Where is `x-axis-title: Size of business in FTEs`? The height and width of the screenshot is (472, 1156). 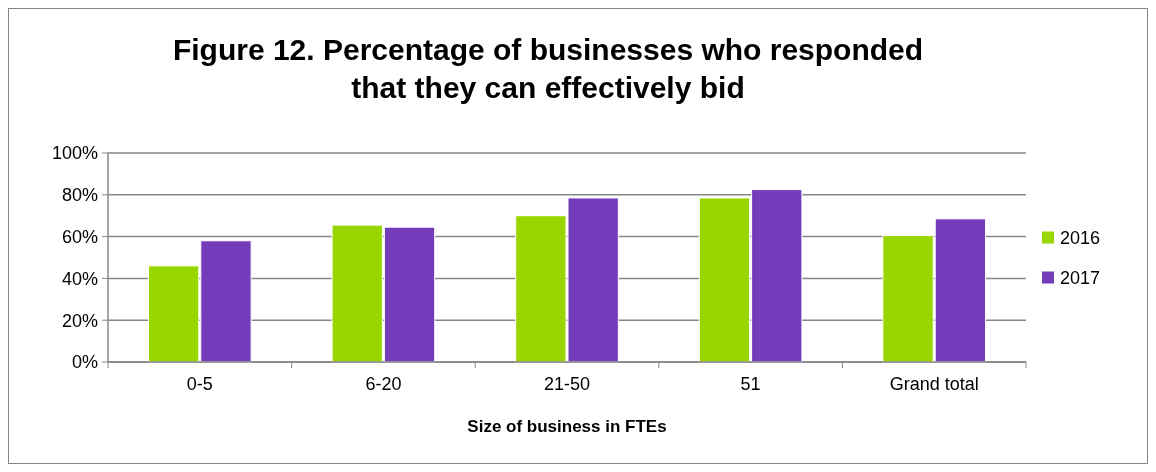 x-axis-title: Size of business in FTEs is located at coordinates (567, 426).